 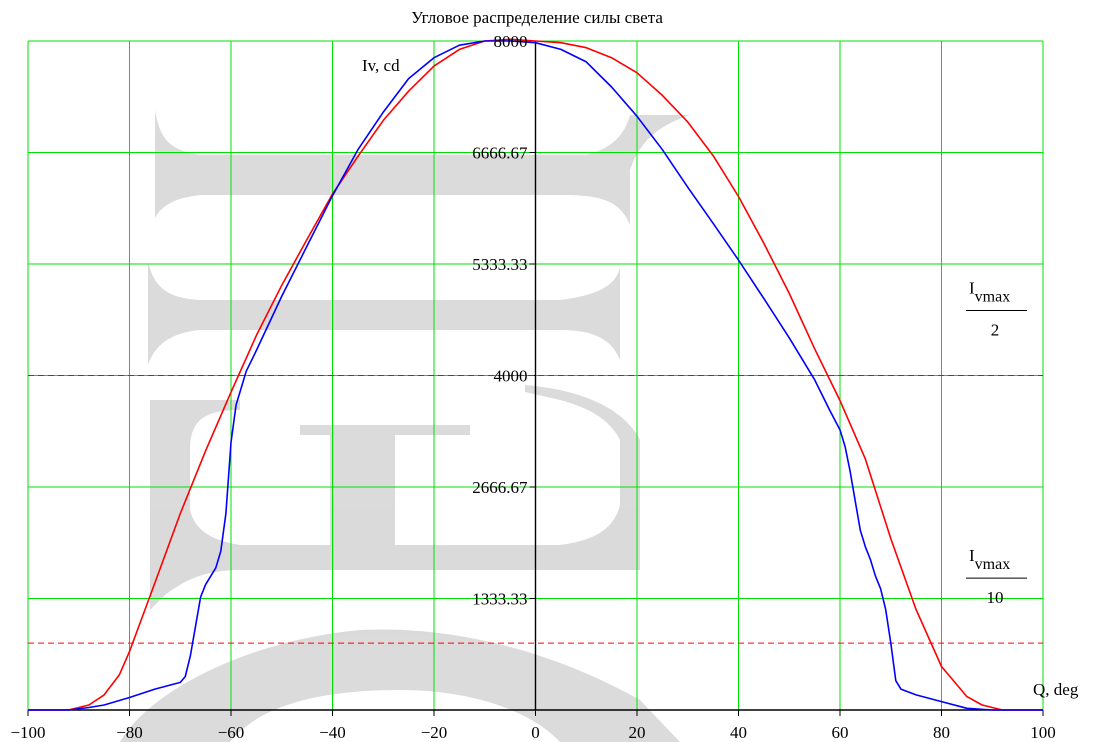 I want to click on chart-title: Угловое распределение силы света, so click(x=537, y=17).